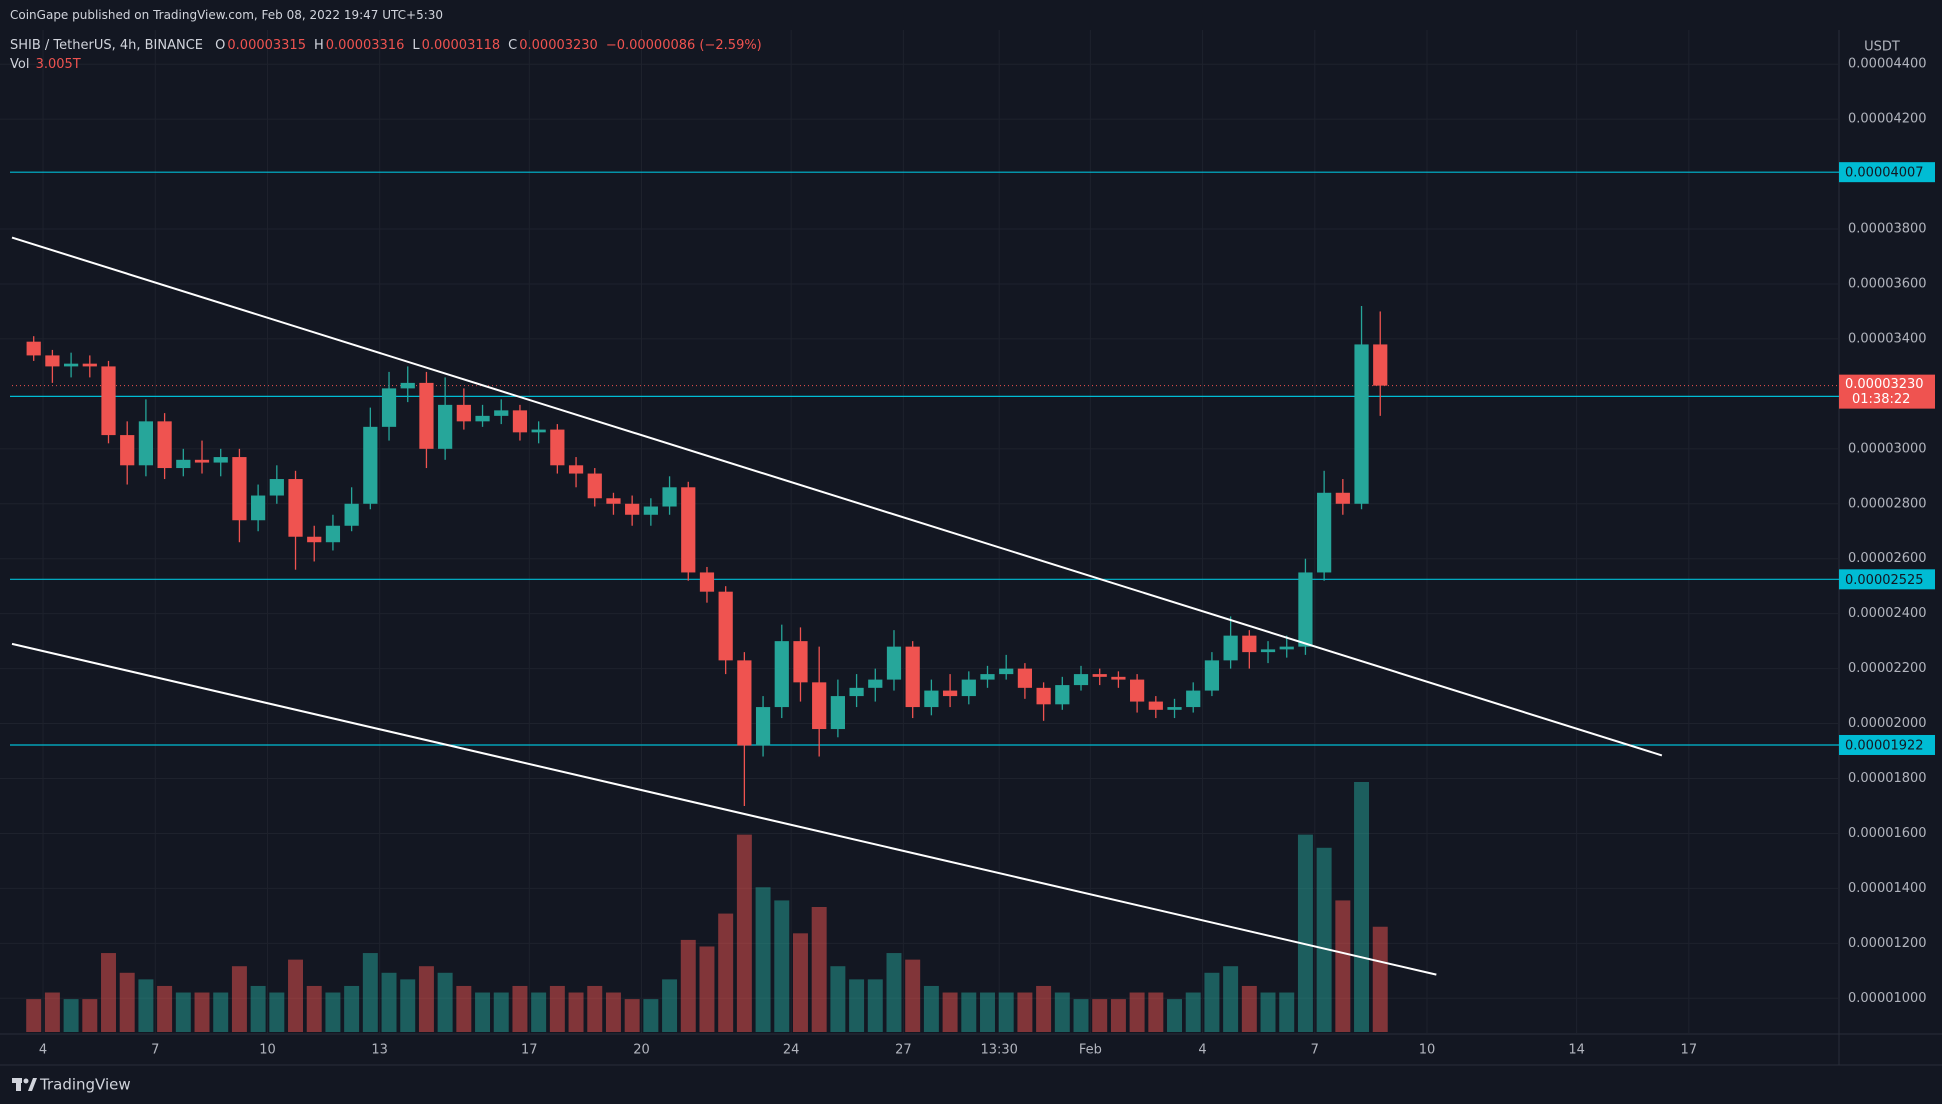  Describe the element at coordinates (641, 1050) in the screenshot. I see `x-tick-label: 20` at that location.